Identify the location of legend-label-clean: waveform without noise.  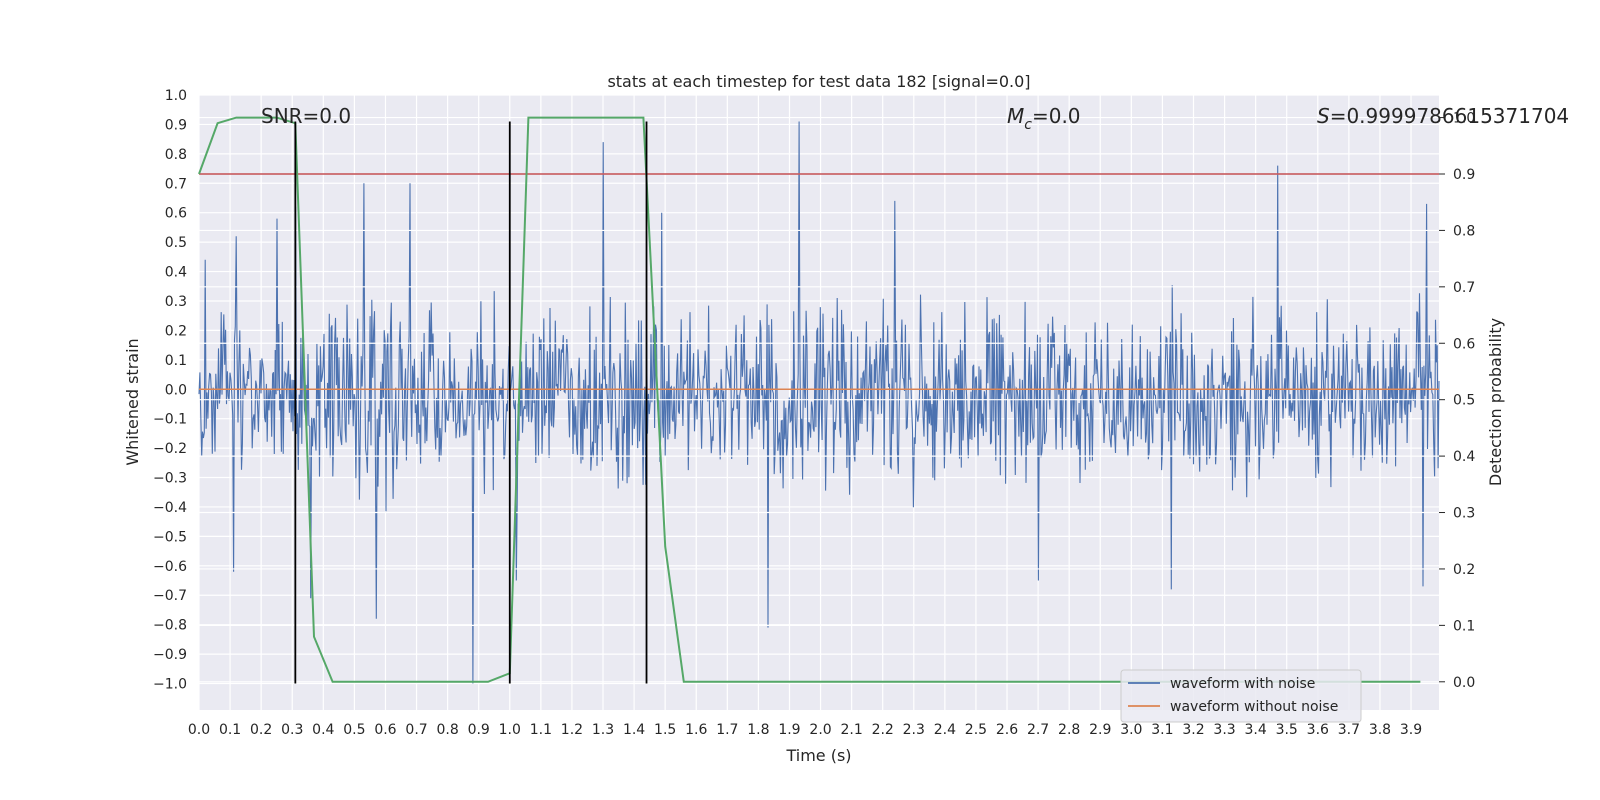
(1254, 707).